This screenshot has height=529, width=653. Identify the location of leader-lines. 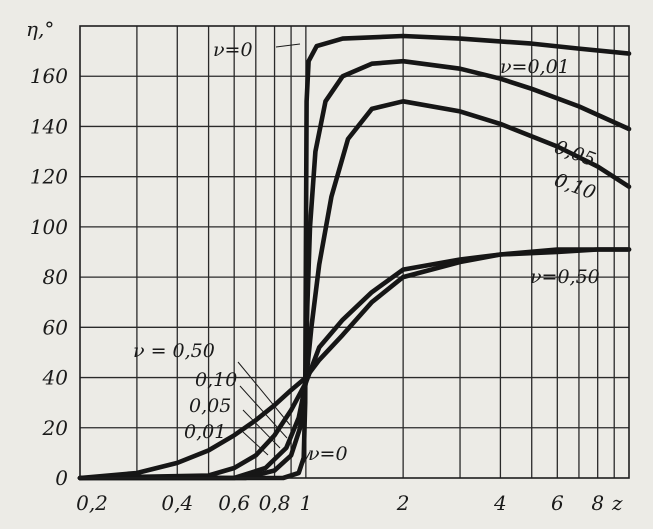
(274, 257).